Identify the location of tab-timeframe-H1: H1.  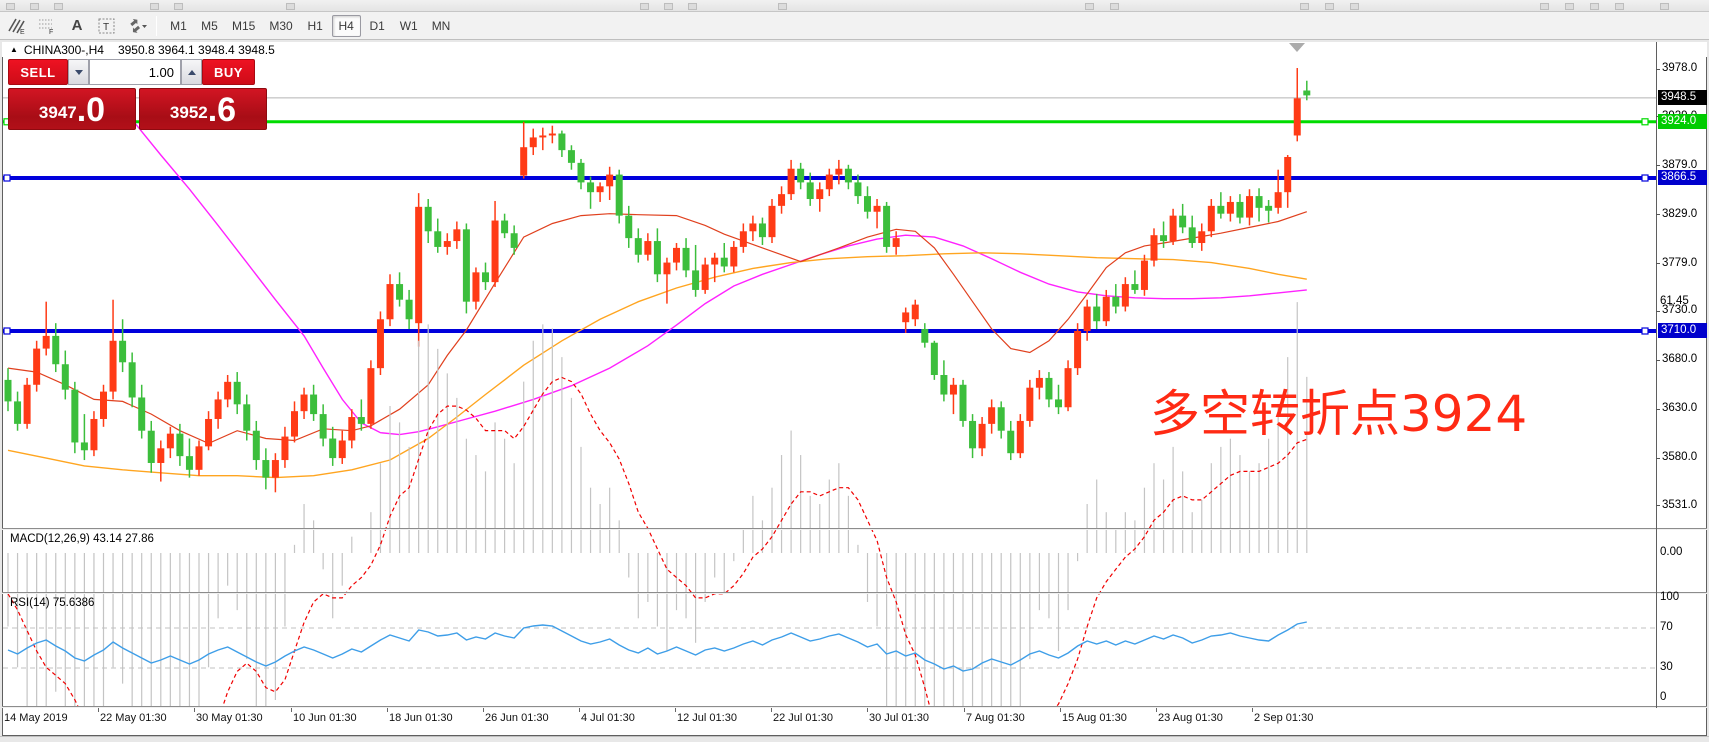
(315, 25).